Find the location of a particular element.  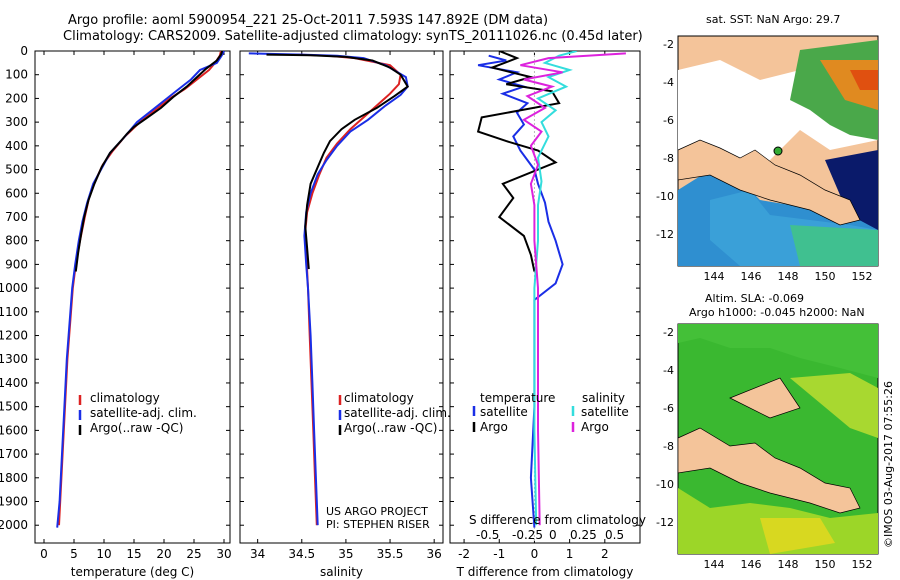

sla-high-patch is located at coordinates (797, 536).